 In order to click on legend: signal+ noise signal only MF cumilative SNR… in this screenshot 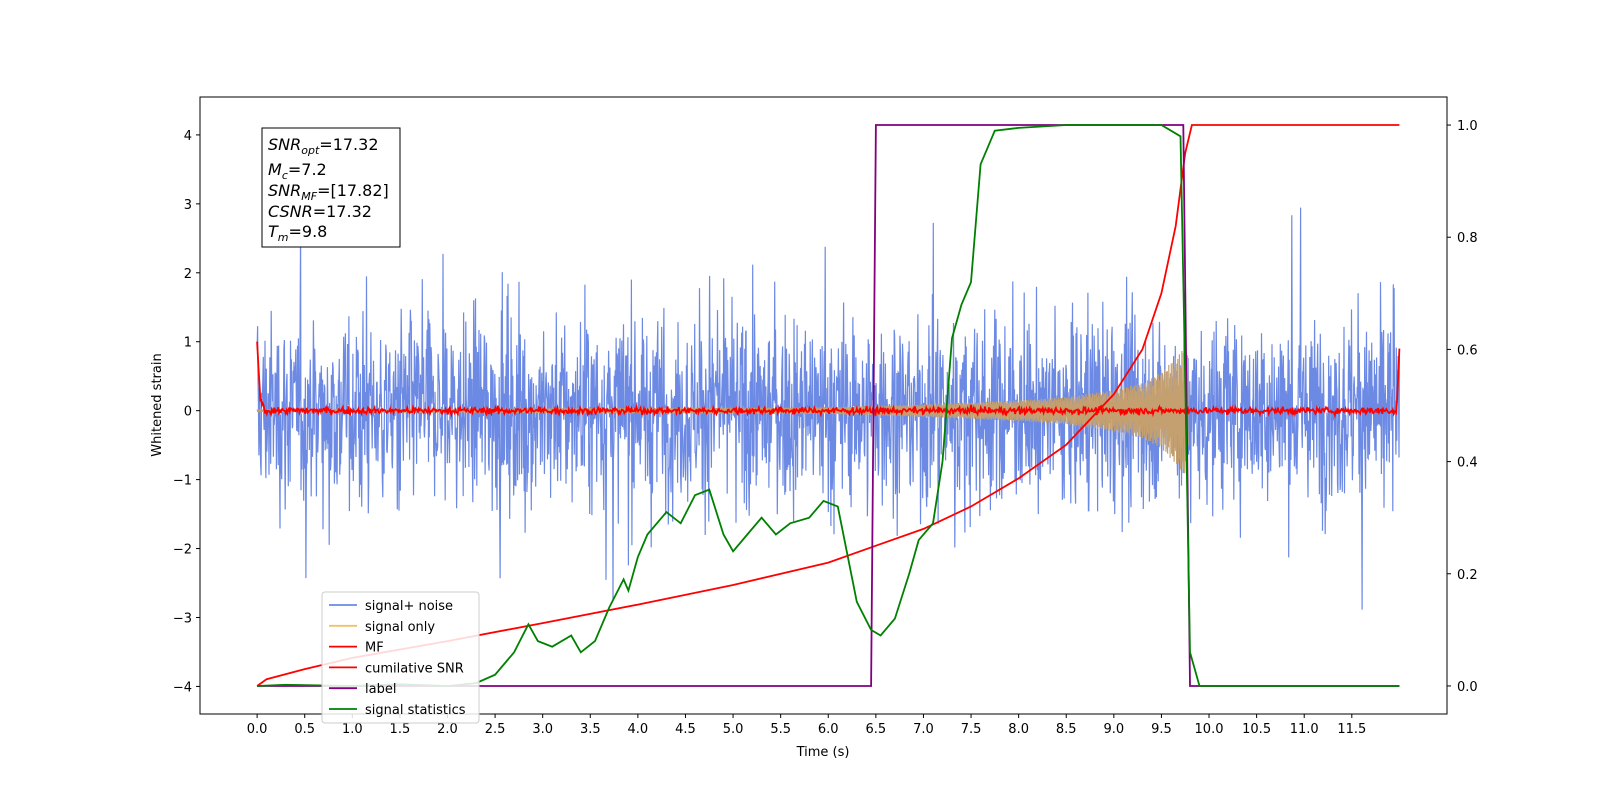, I will do `click(400, 657)`.